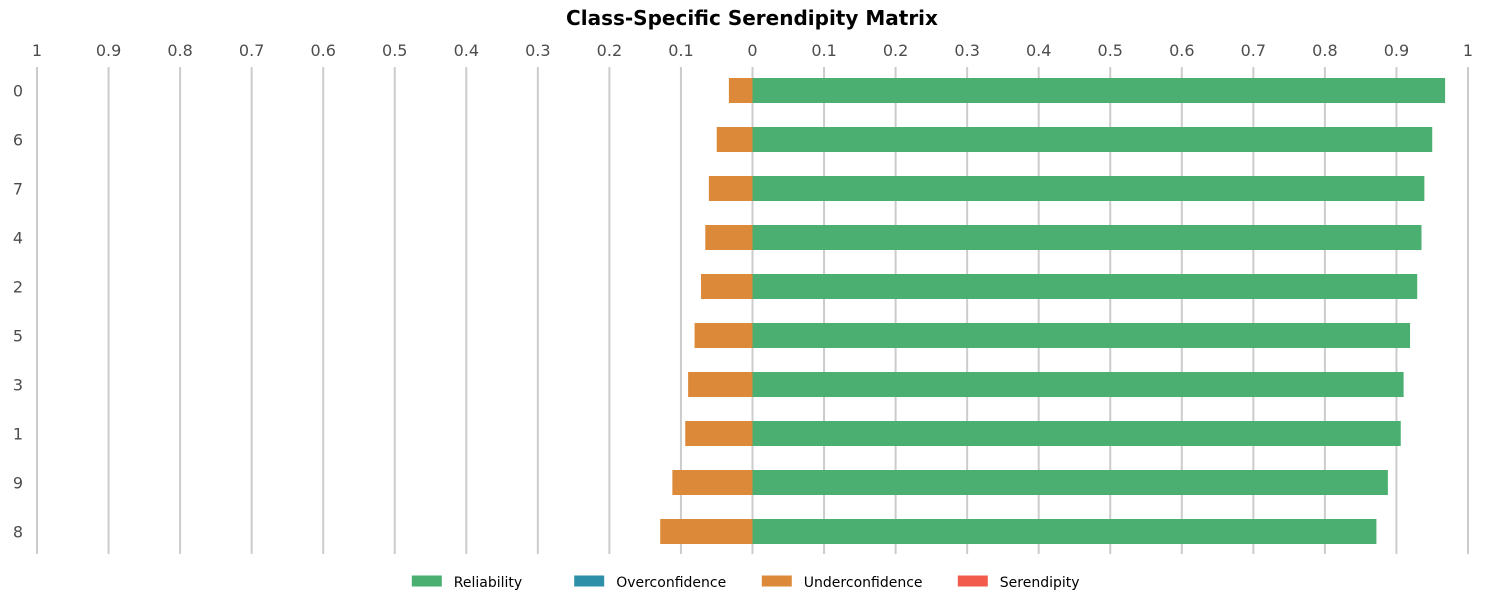 The height and width of the screenshot is (592, 1487). Describe the element at coordinates (18, 385) in the screenshot. I see `y-tick-label: 3` at that location.